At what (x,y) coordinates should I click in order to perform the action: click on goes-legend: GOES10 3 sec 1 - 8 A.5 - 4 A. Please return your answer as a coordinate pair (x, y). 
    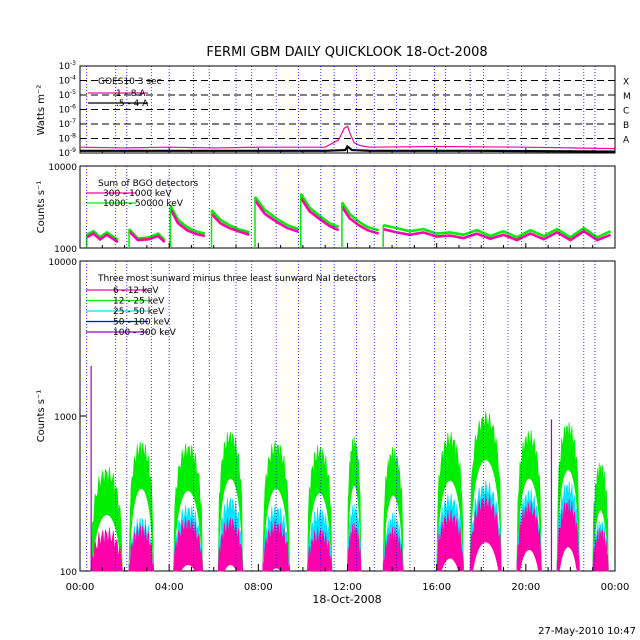
    Looking at the image, I should click on (125, 93).